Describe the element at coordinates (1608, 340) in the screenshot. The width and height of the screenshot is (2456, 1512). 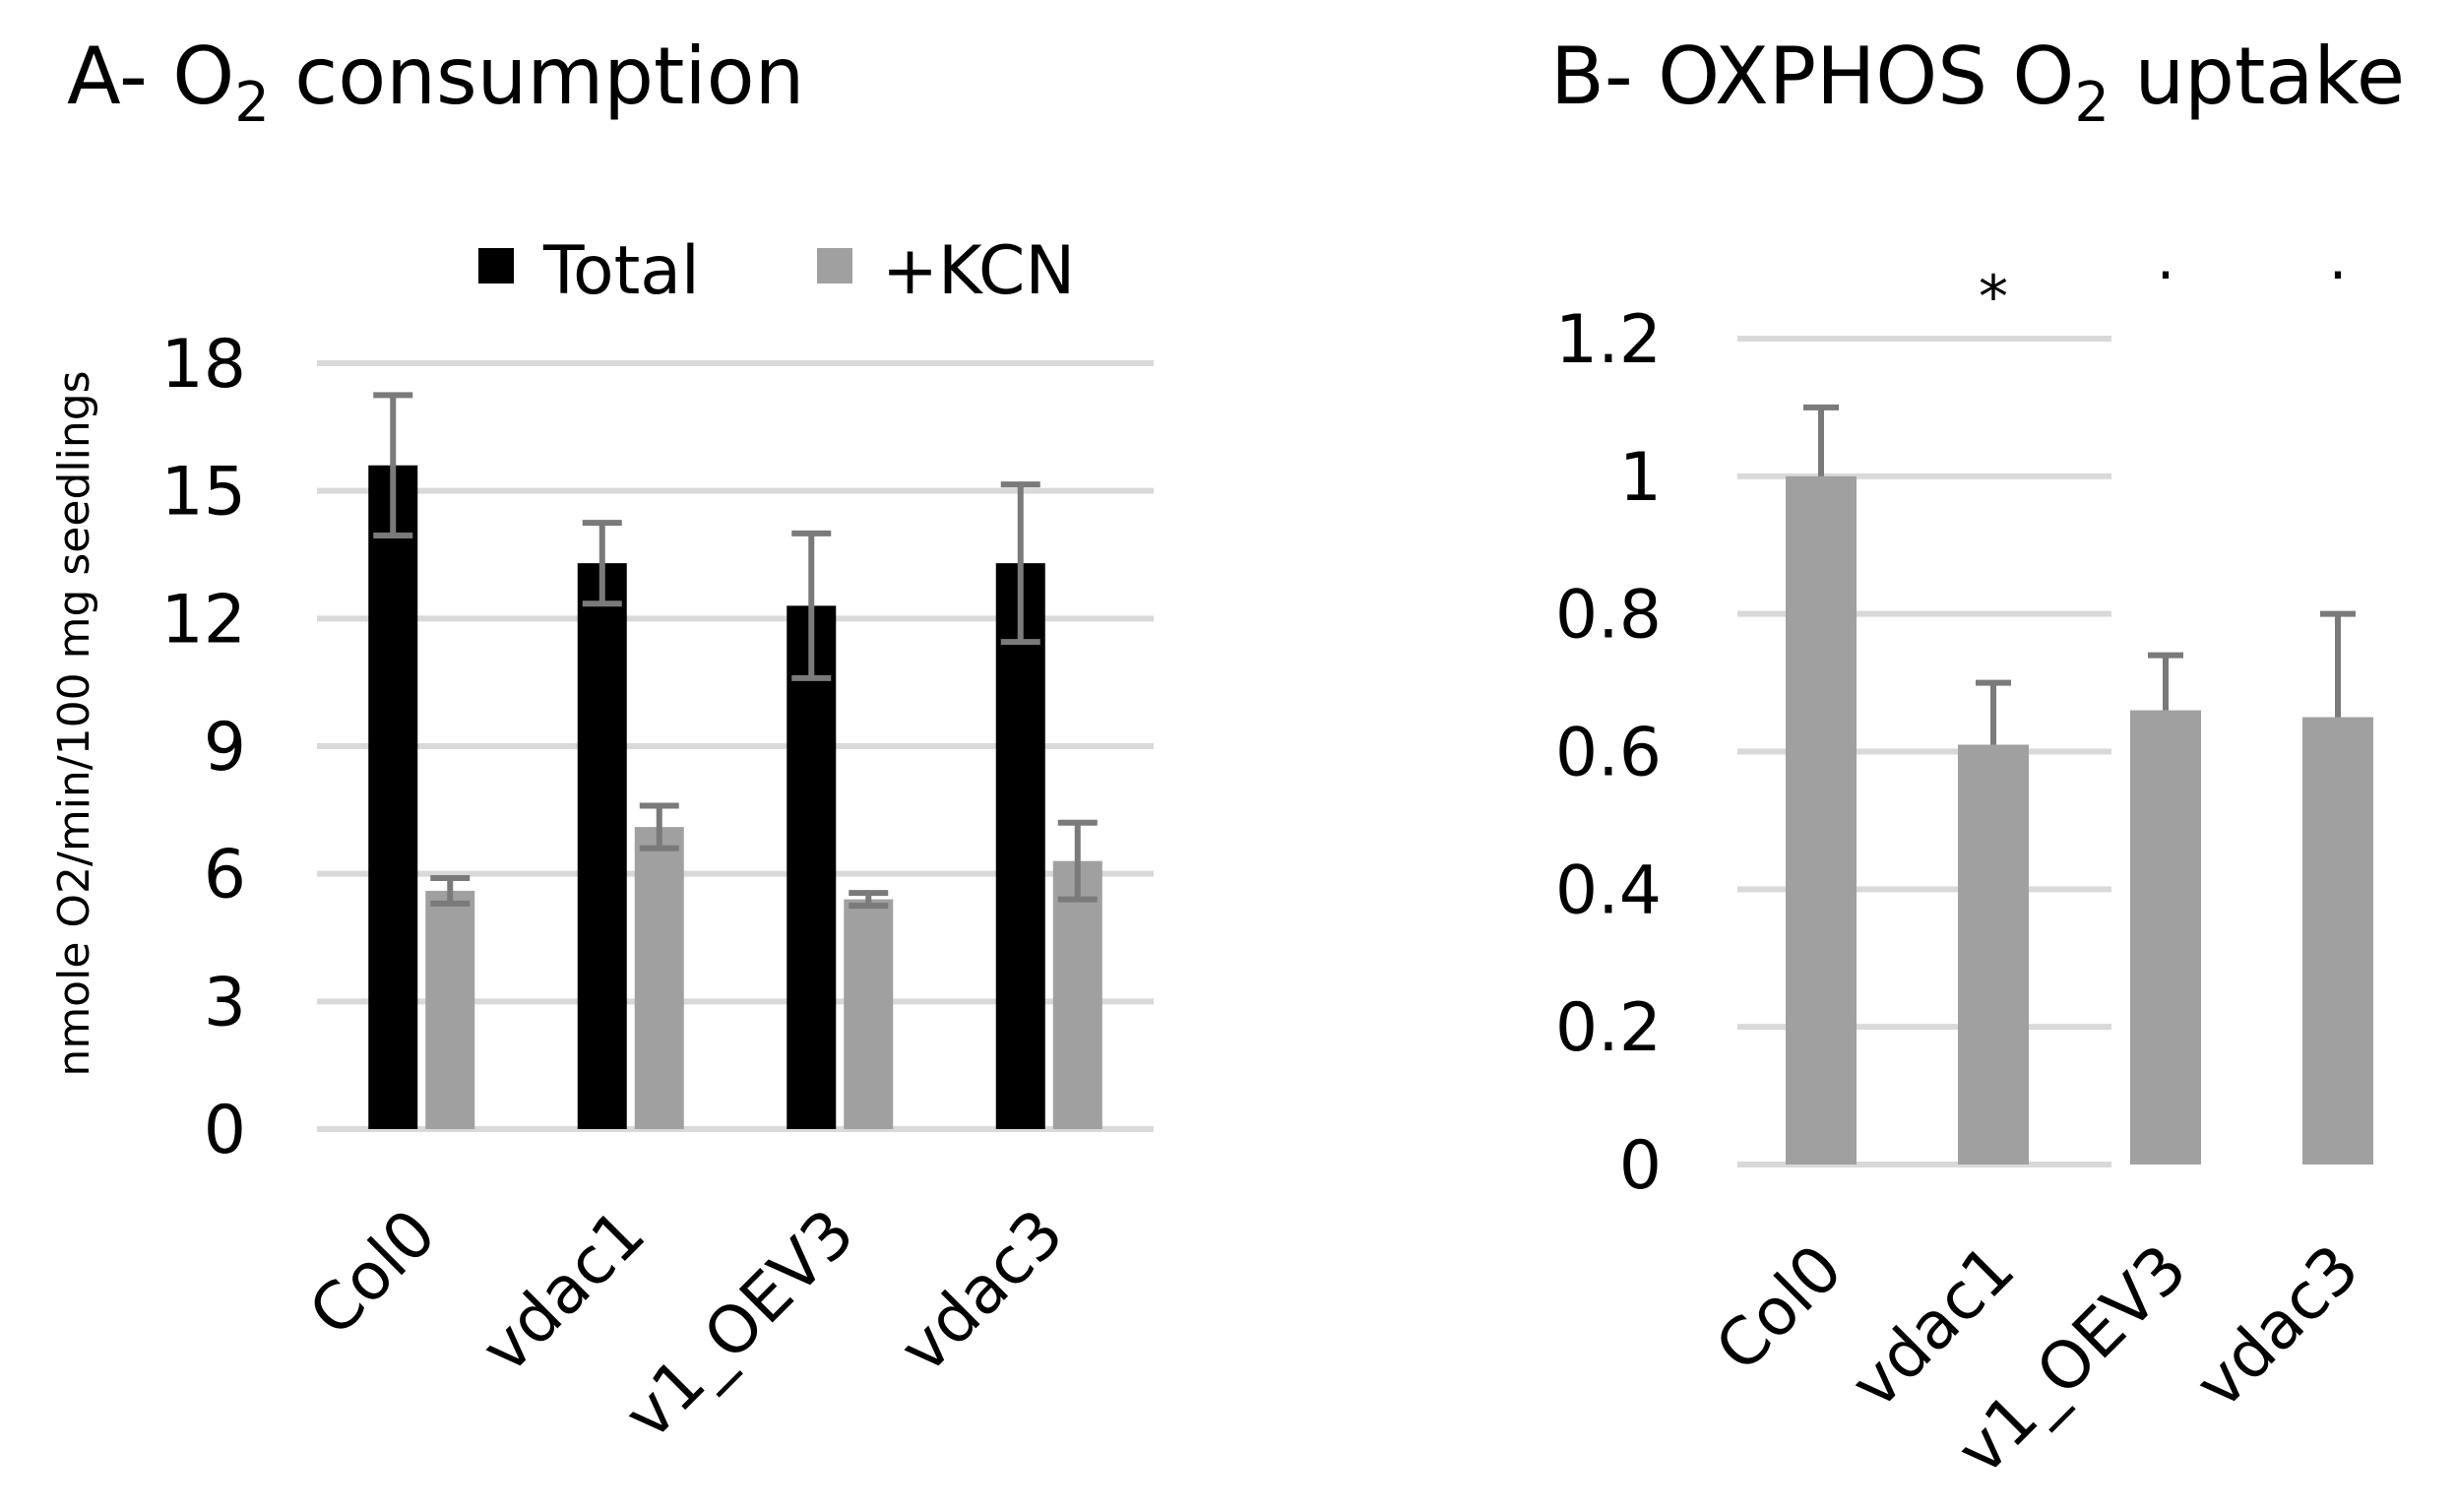
I see `y-tick-label: 1.2` at that location.